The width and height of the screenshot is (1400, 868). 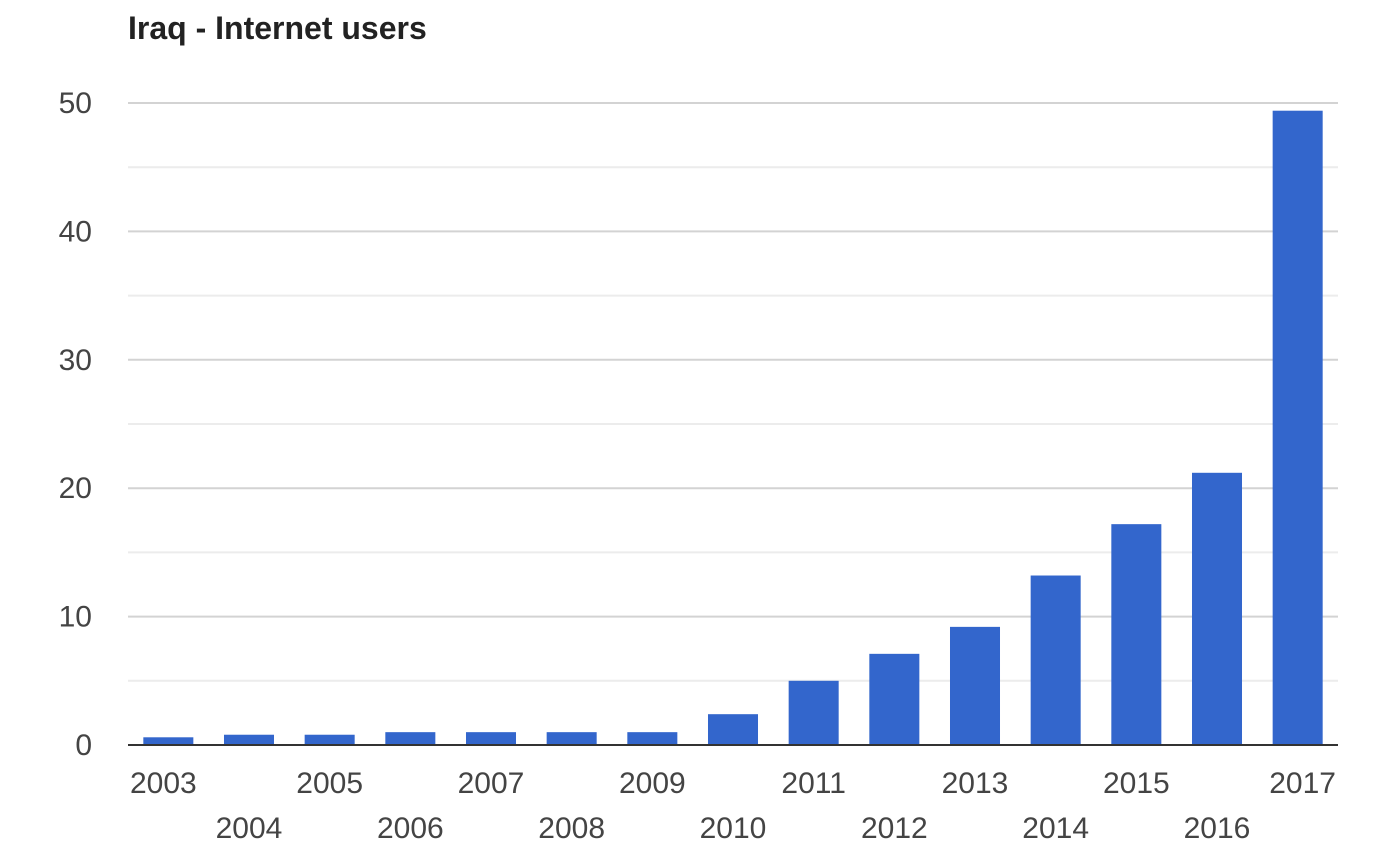 What do you see at coordinates (277, 28) in the screenshot?
I see `chart-title: Iraq - Internet users` at bounding box center [277, 28].